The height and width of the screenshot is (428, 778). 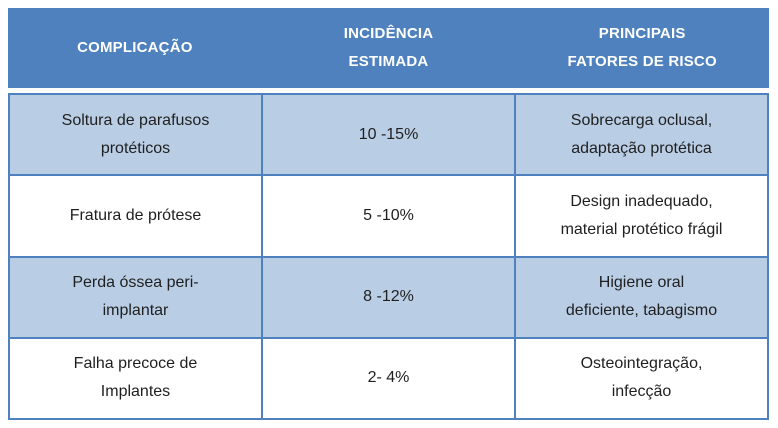 I want to click on cell-incidence: 5 -10%, so click(x=389, y=216).